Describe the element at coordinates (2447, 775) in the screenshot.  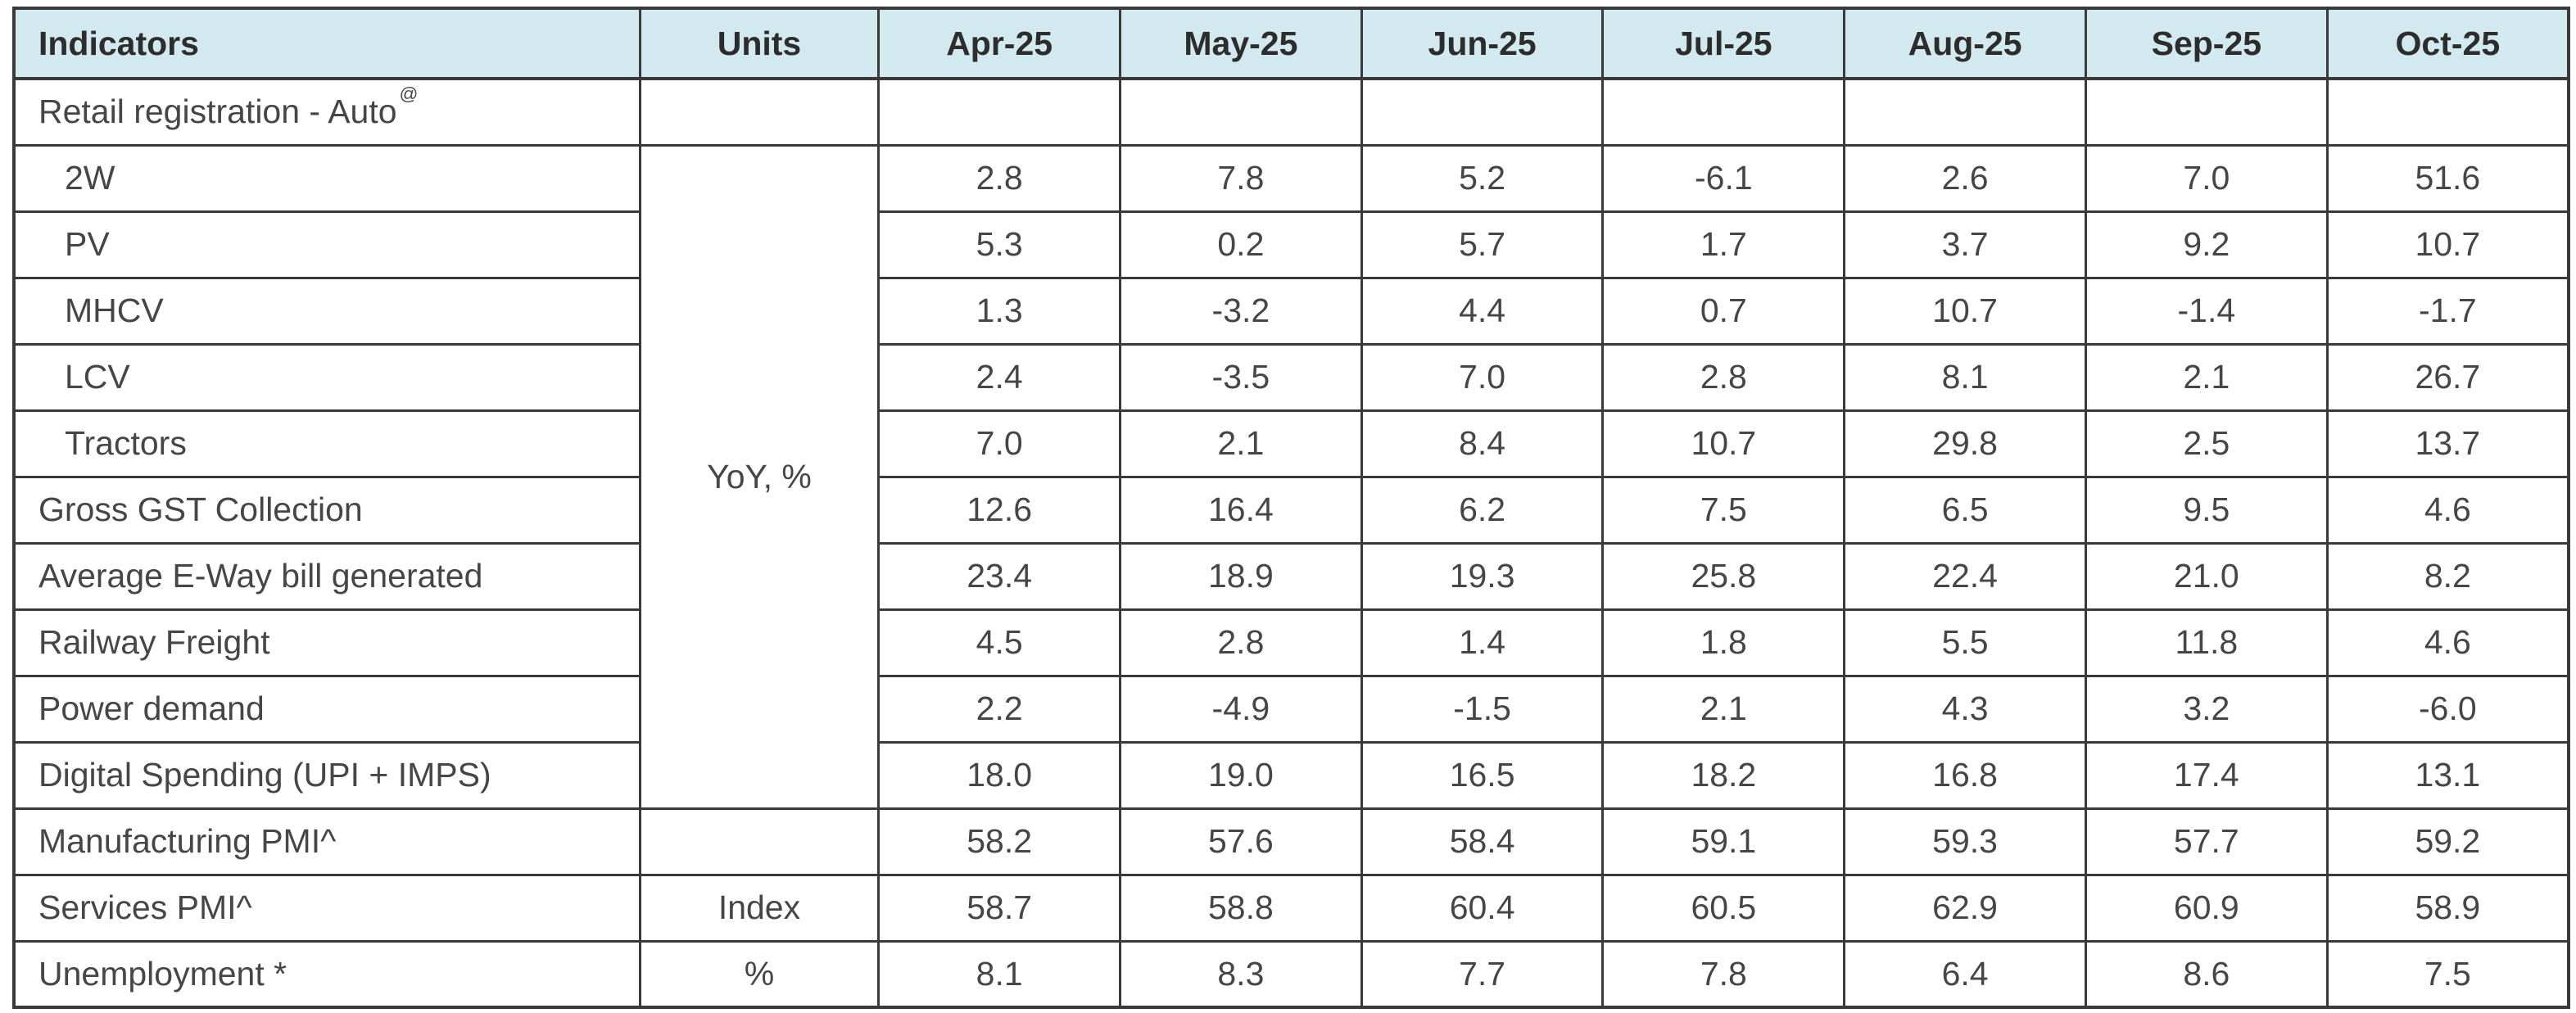
I see `value-cell: 13.1` at that location.